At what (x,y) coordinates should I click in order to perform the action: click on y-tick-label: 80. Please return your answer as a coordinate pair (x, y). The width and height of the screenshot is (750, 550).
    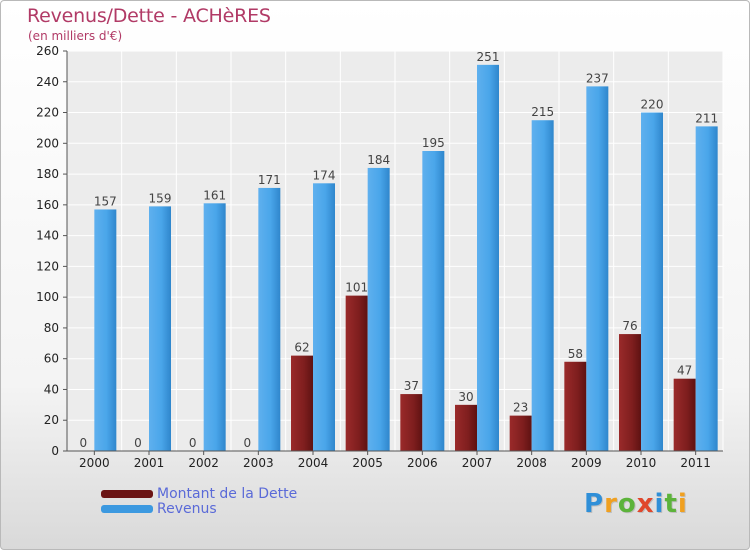
    Looking at the image, I should click on (51, 328).